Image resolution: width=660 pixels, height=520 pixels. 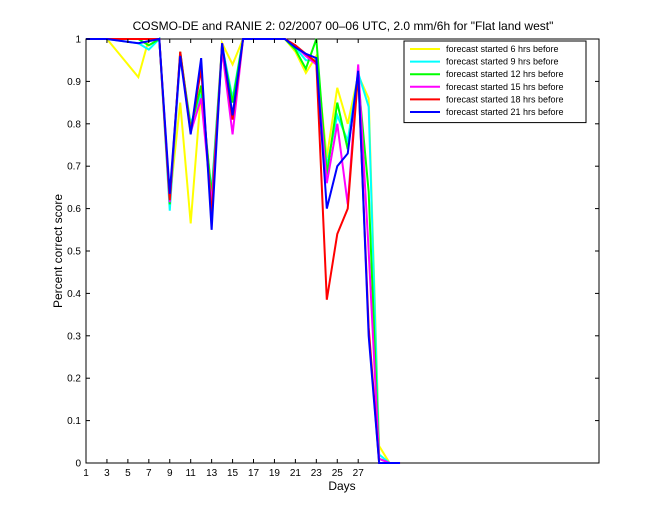 What do you see at coordinates (128, 473) in the screenshot?
I see `x-tick-label: 5` at bounding box center [128, 473].